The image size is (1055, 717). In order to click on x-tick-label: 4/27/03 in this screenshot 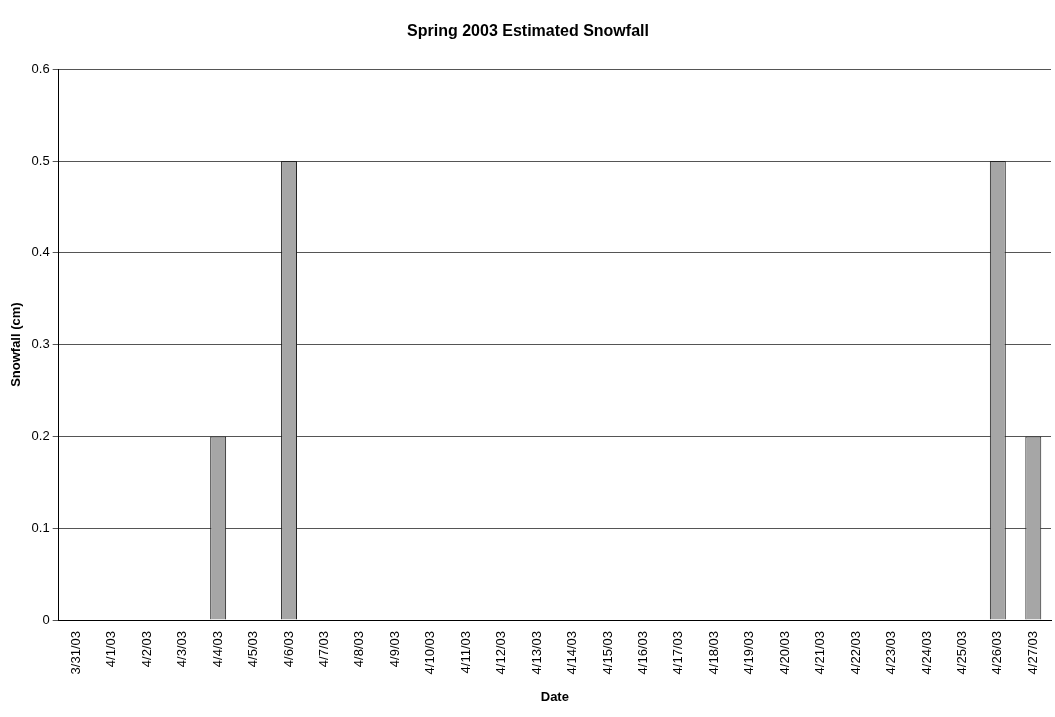, I will do `click(1032, 653)`.